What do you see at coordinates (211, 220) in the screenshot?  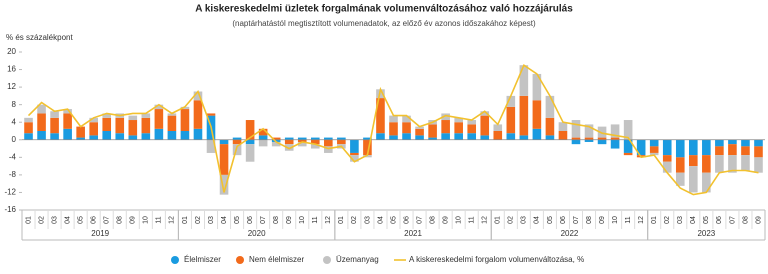 I see `x-tick-label: 03` at bounding box center [211, 220].